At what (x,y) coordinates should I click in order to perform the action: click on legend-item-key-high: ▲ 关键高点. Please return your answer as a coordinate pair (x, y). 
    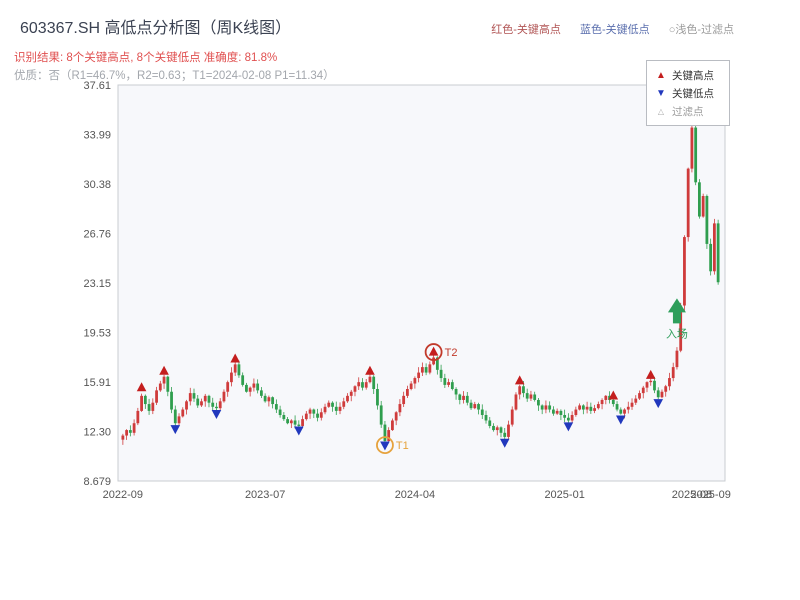
    Looking at the image, I should click on (688, 75).